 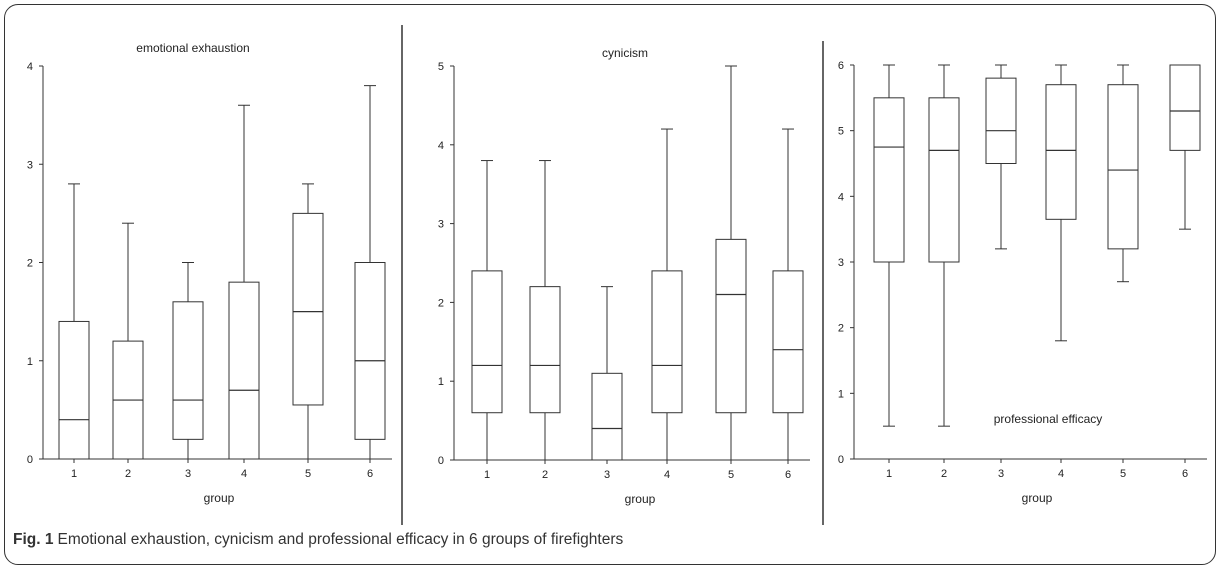 I want to click on chart-title: emotional exhaustion, so click(x=192, y=48).